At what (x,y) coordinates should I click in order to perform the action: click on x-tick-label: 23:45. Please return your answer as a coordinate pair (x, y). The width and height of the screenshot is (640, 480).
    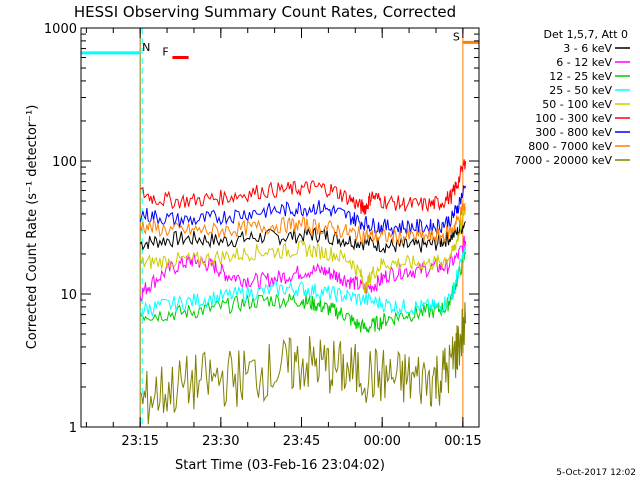
    Looking at the image, I should click on (301, 441).